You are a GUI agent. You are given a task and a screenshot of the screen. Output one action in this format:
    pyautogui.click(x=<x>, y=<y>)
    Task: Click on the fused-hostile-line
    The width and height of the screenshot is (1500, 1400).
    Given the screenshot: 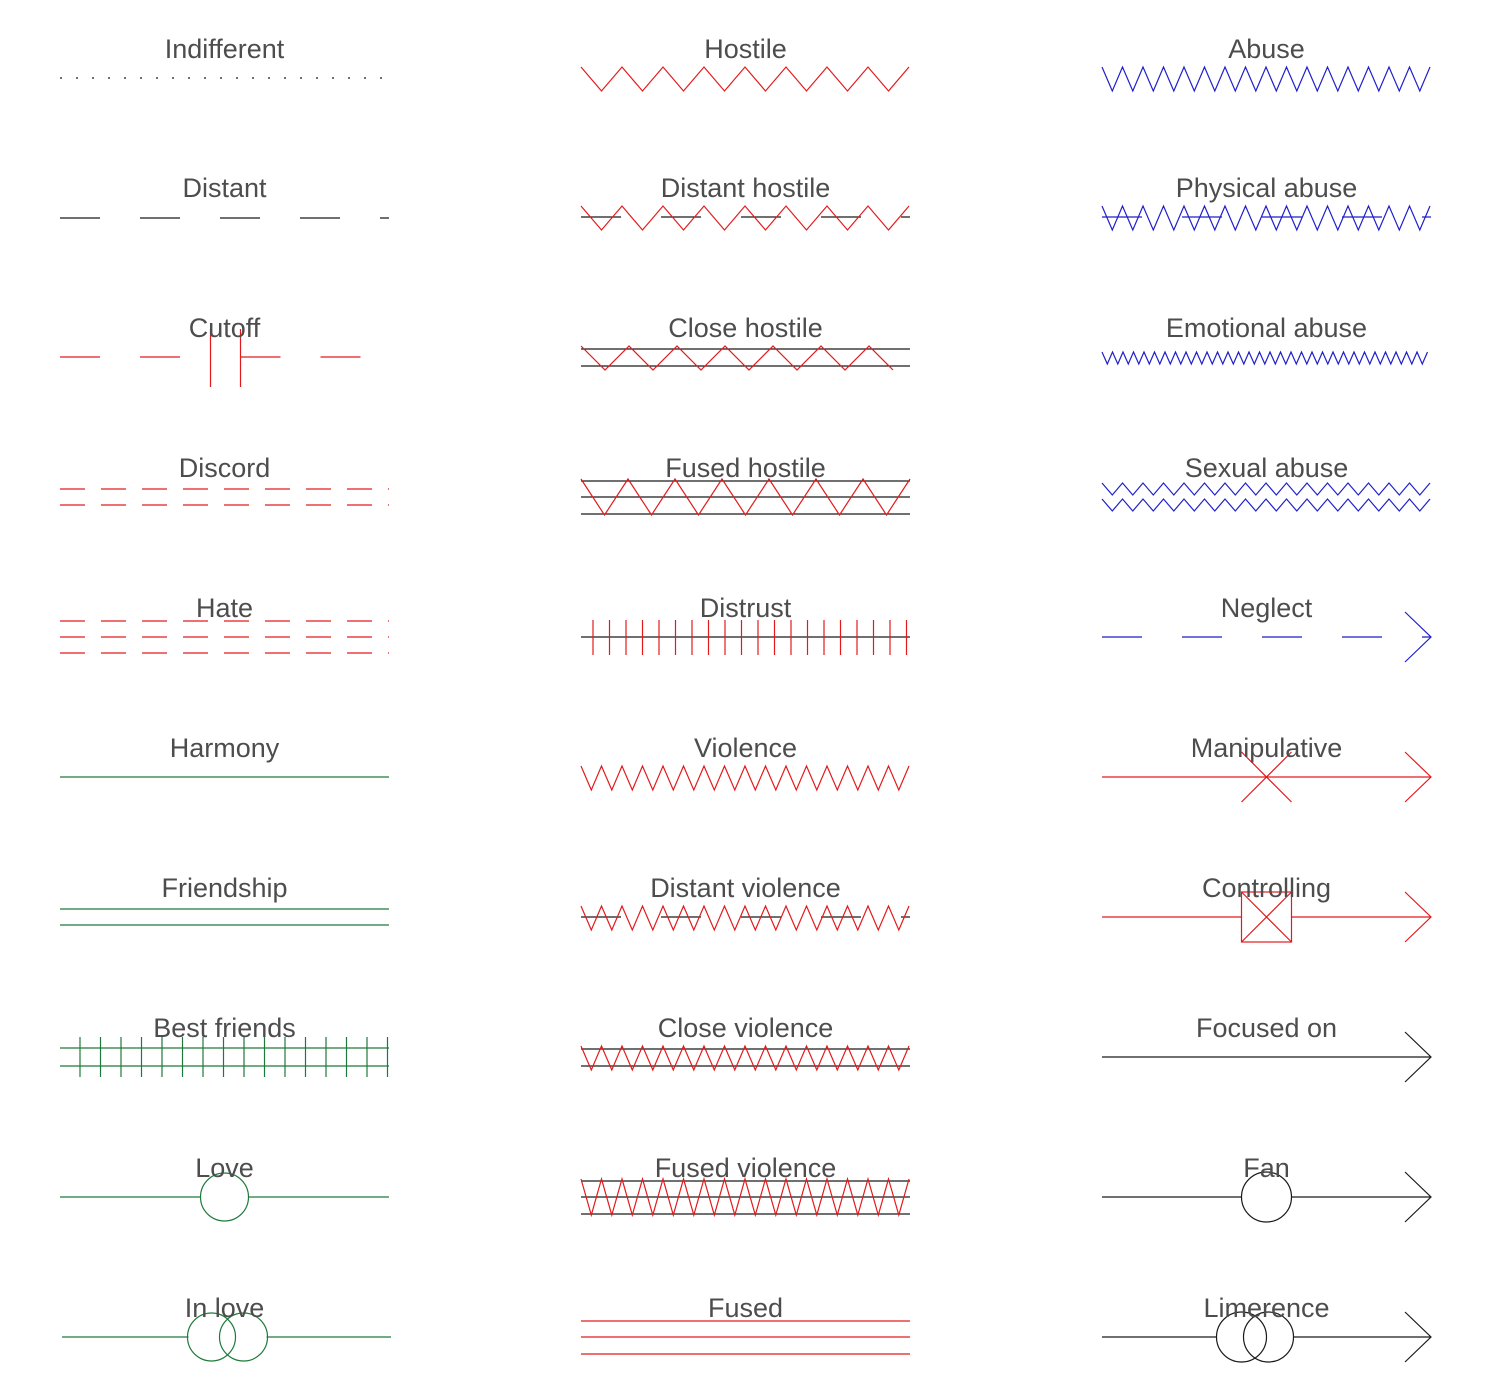 What is the action you would take?
    pyautogui.click(x=745, y=497)
    